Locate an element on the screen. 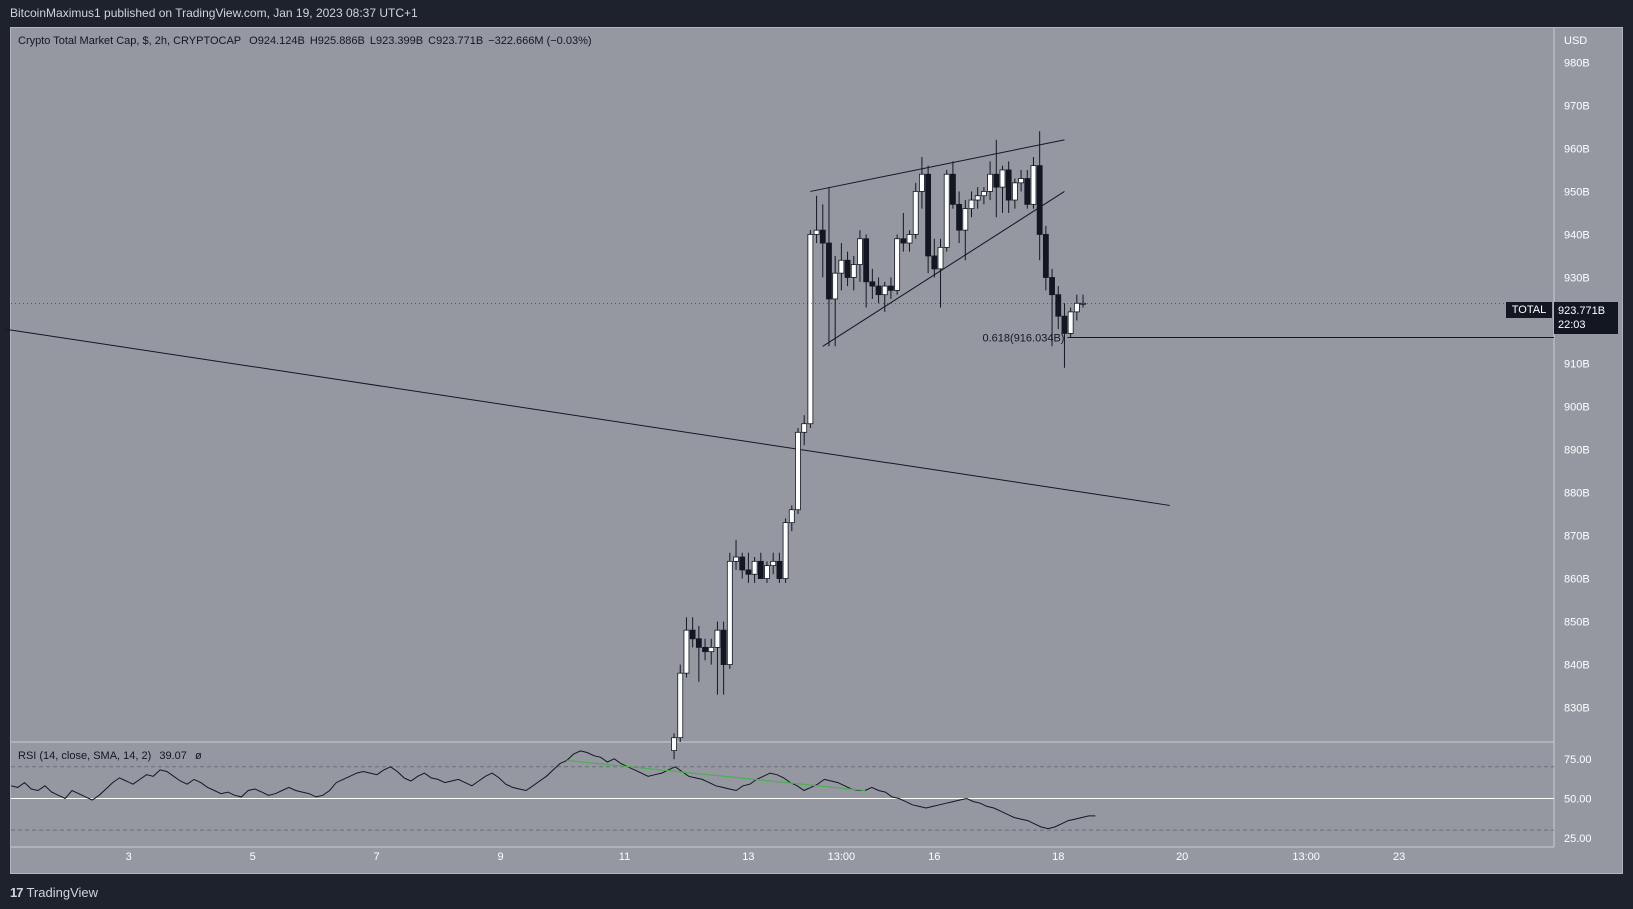  high-value: 925.886B is located at coordinates (341, 41).